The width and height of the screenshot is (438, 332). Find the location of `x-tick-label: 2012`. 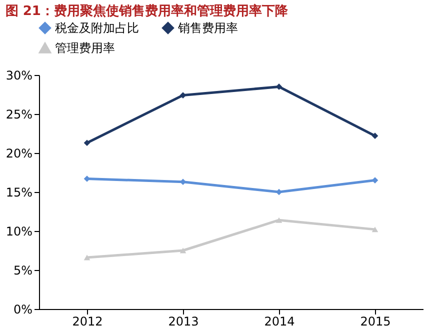

x-tick-label: 2012 is located at coordinates (87, 321).